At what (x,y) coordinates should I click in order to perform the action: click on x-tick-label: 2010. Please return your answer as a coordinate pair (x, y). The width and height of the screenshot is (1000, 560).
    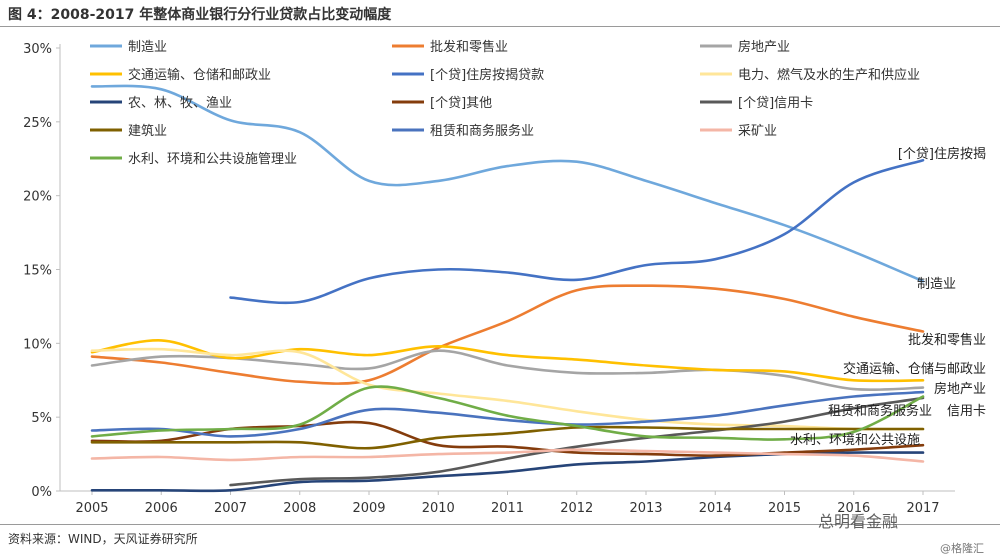
    Looking at the image, I should click on (438, 508).